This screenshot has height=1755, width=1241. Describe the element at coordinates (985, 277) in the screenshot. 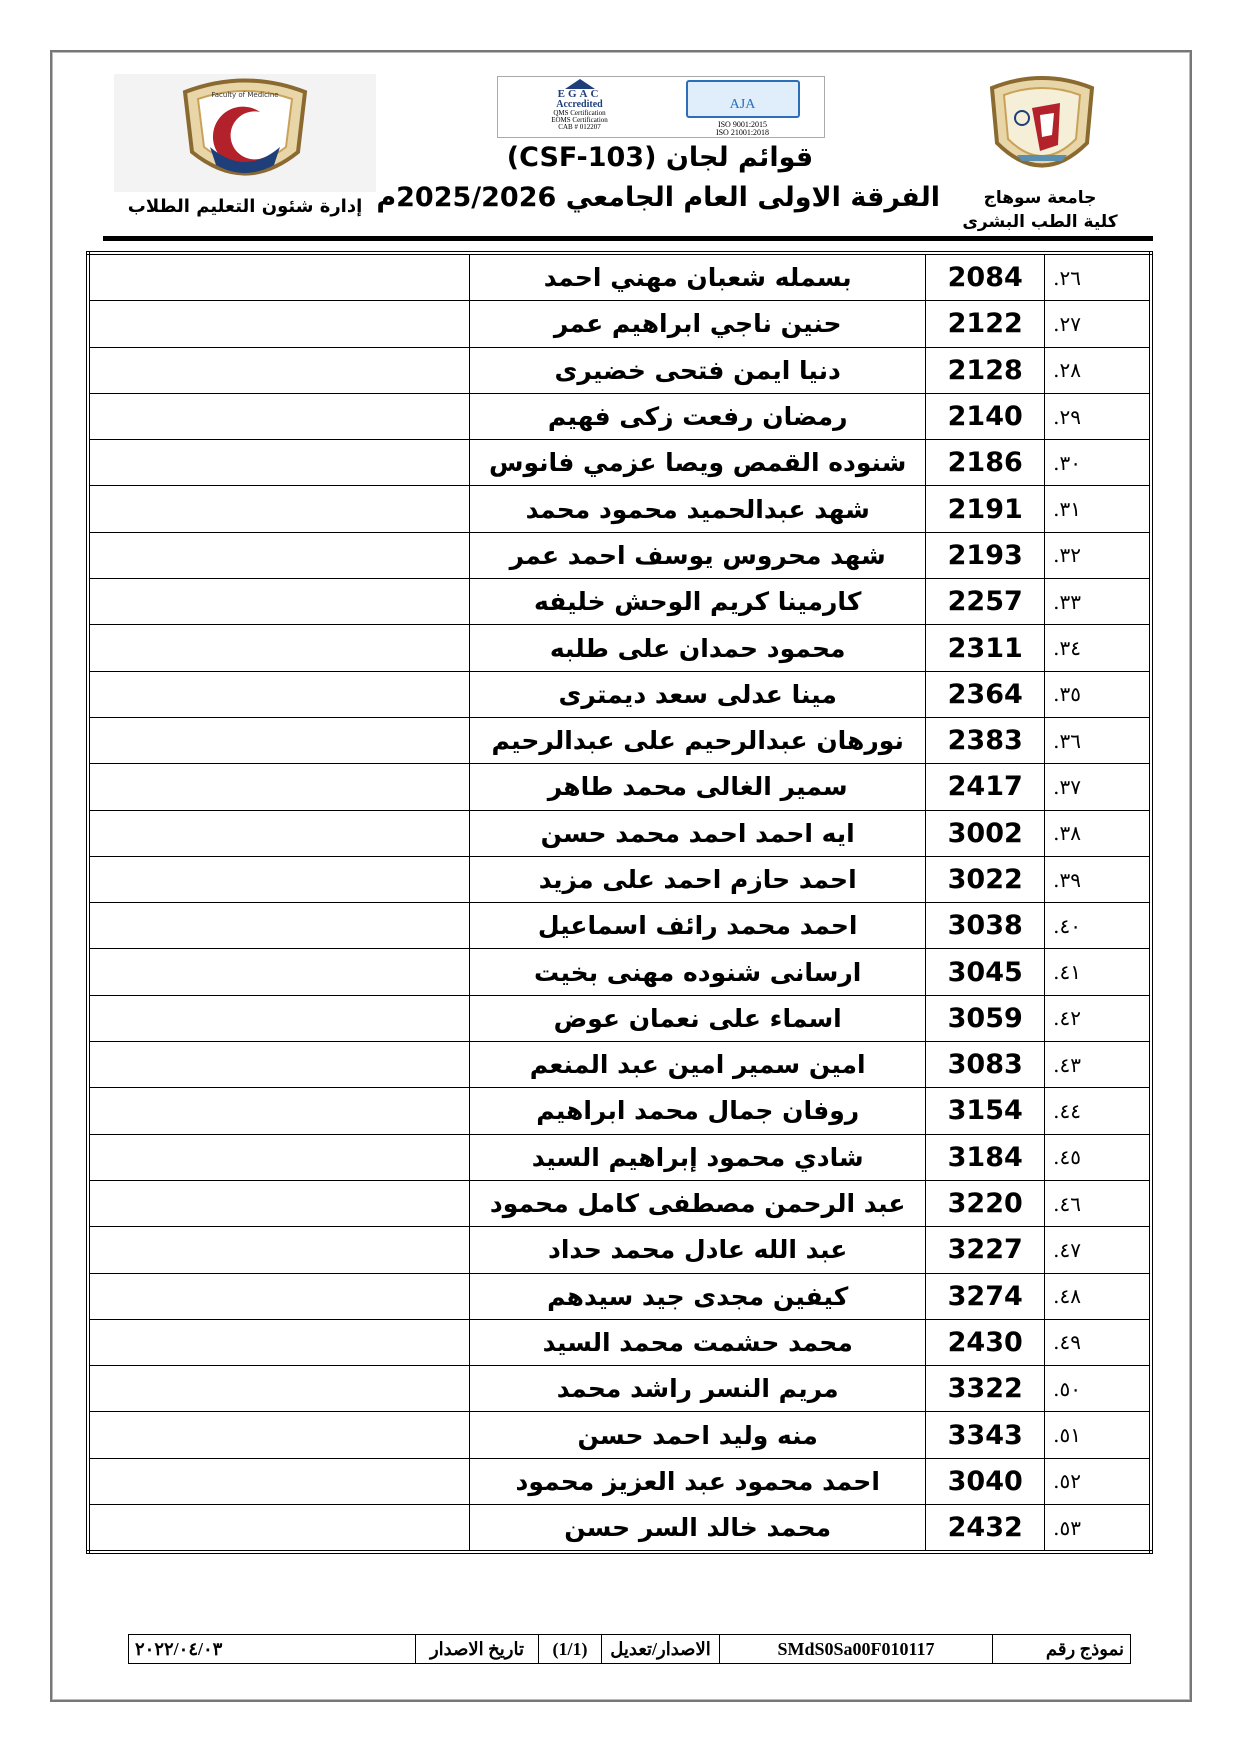

I see `code-cell: 2084` at that location.